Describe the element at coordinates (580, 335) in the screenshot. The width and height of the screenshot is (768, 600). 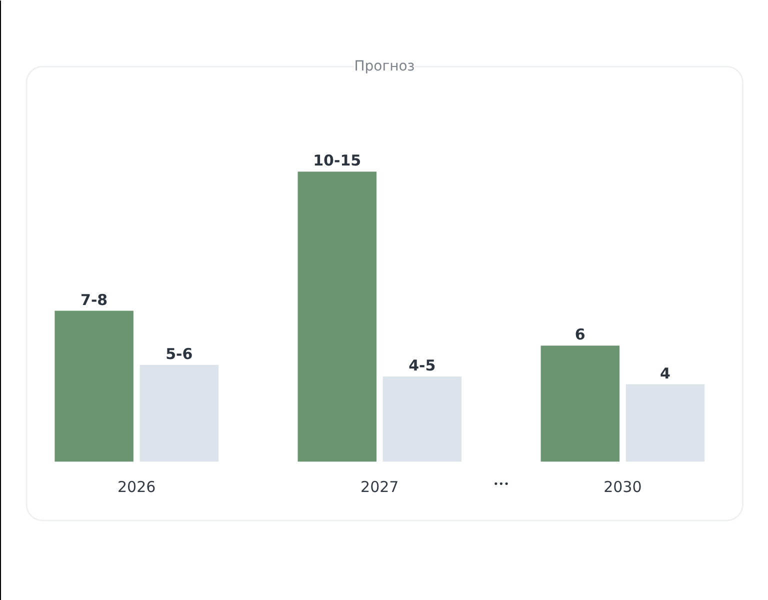
I see `data-label: 6` at that location.